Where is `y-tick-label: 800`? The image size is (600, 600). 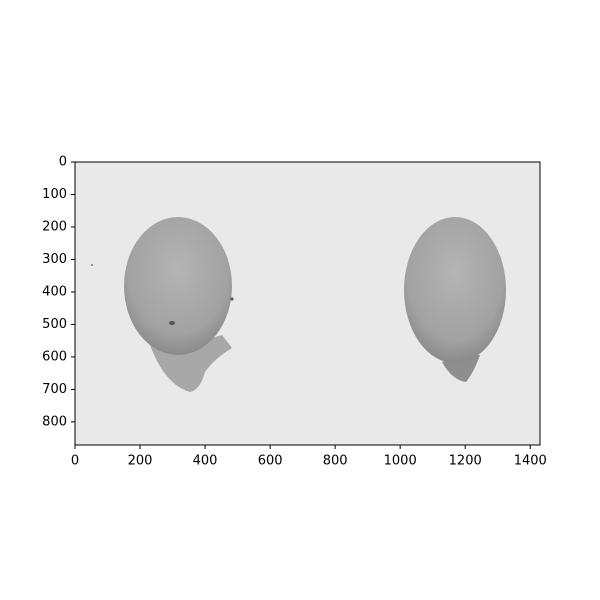 y-tick-label: 800 is located at coordinates (54, 421).